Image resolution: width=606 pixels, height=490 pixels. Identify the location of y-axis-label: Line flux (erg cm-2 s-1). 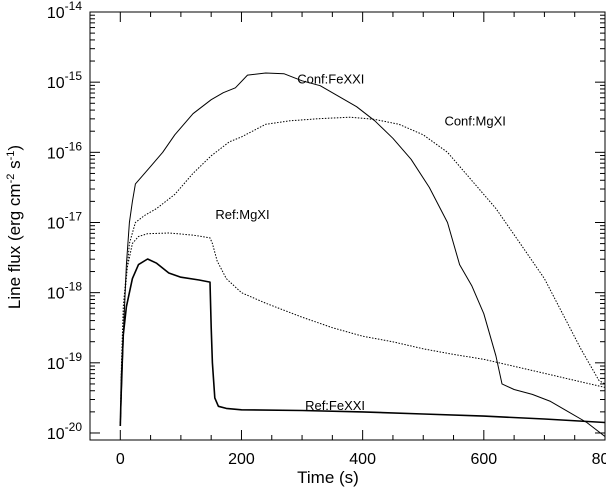
(14, 227).